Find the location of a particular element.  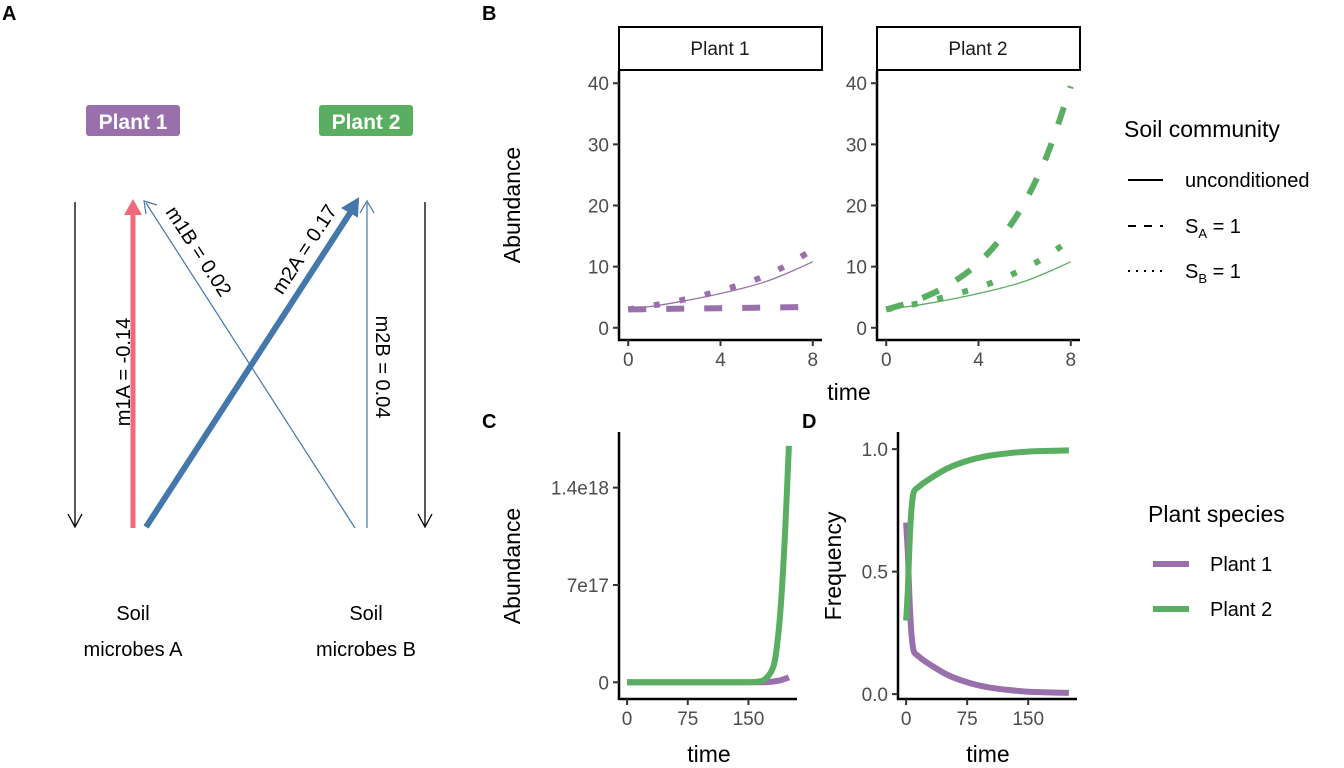

plant1-badge is located at coordinates (133, 120).